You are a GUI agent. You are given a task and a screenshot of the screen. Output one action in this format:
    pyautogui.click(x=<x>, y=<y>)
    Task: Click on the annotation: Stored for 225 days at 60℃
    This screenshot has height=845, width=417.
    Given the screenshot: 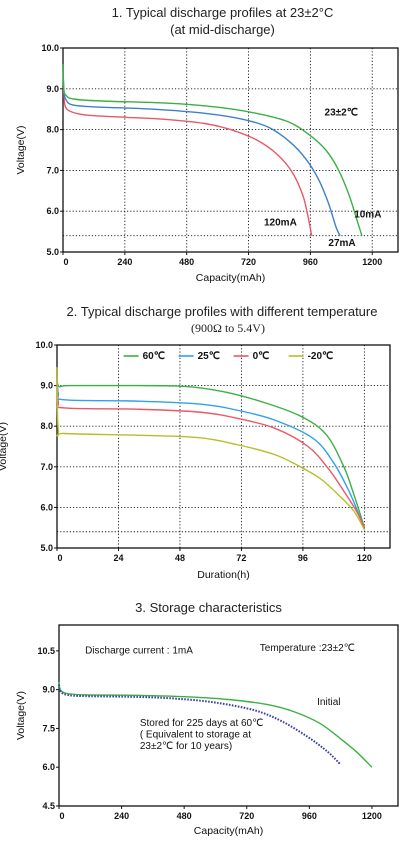 What is the action you would take?
    pyautogui.click(x=202, y=723)
    